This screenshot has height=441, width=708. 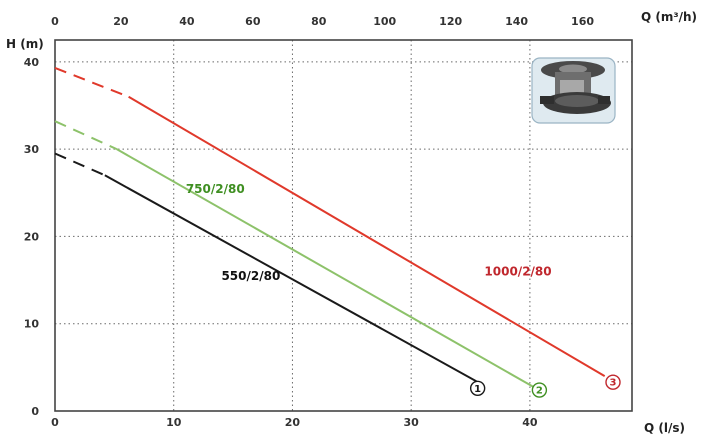 What do you see at coordinates (669, 17) in the screenshot?
I see `x-axis-top-title: Q (m³/h)` at bounding box center [669, 17].